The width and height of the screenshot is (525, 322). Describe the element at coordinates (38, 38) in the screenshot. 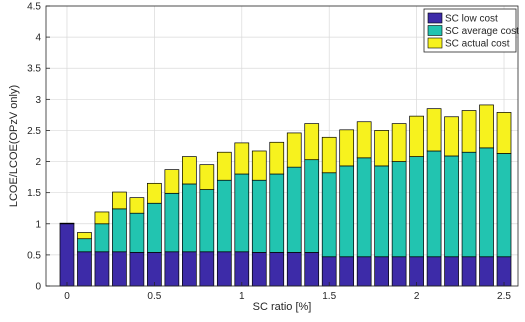

I see `y-tick-label: 4` at that location.